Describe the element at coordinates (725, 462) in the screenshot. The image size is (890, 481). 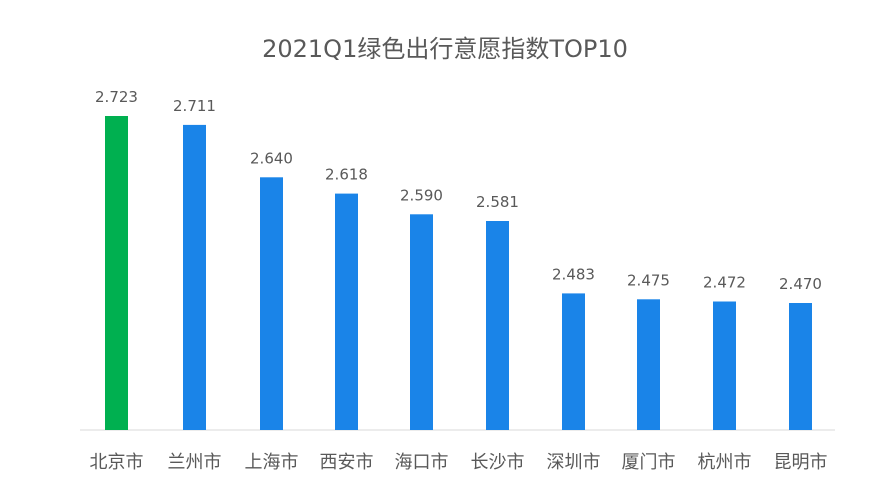
I see `category-label-9: 杭州市` at that location.